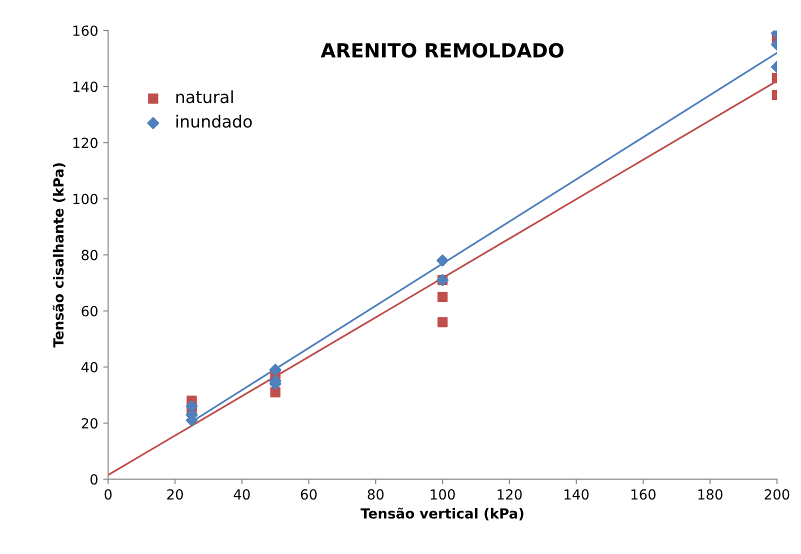 Image resolution: width=801 pixels, height=554 pixels. Describe the element at coordinates (94, 479) in the screenshot. I see `y-tick-label: 0` at that location.